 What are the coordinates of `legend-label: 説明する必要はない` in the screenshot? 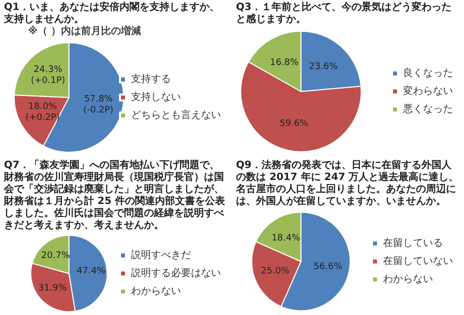 It's located at (176, 272).